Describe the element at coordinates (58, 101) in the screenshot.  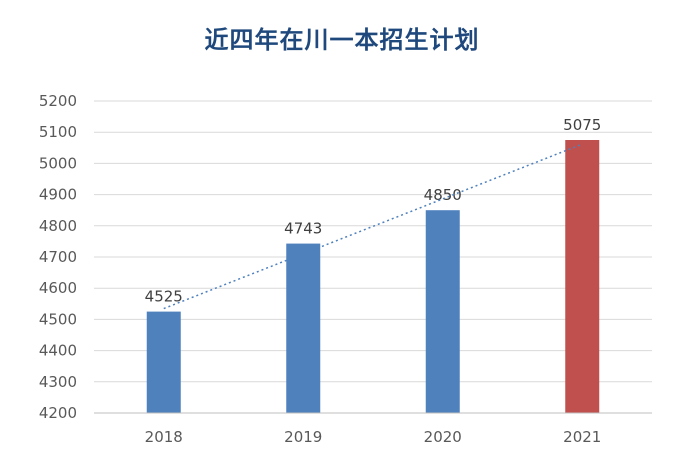
I see `y-tick-label: 5200` at that location.